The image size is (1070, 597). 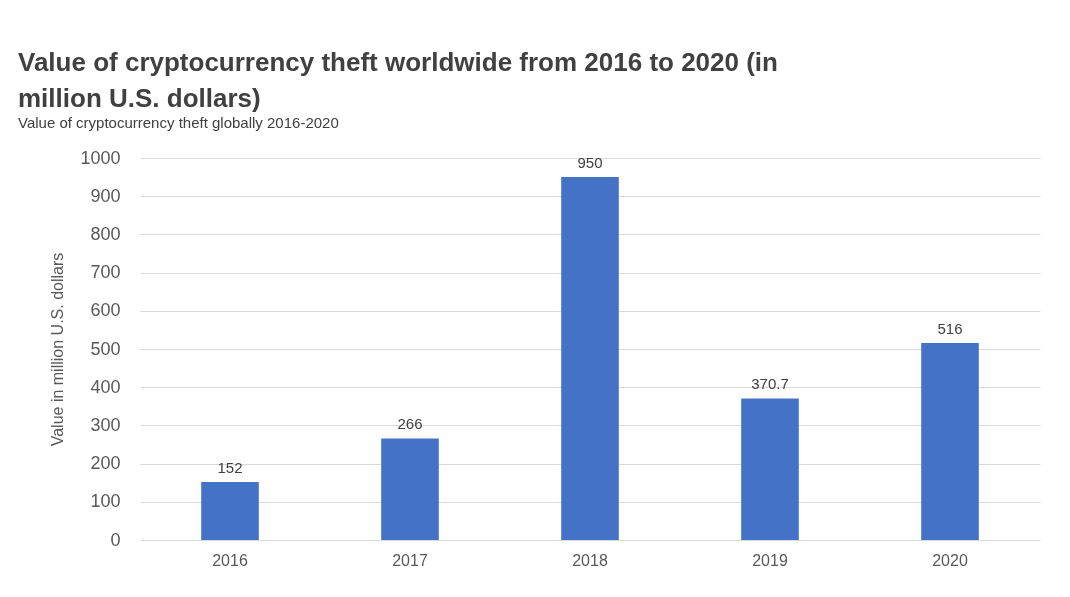 What do you see at coordinates (410, 424) in the screenshot?
I see `data-label: 266` at bounding box center [410, 424].